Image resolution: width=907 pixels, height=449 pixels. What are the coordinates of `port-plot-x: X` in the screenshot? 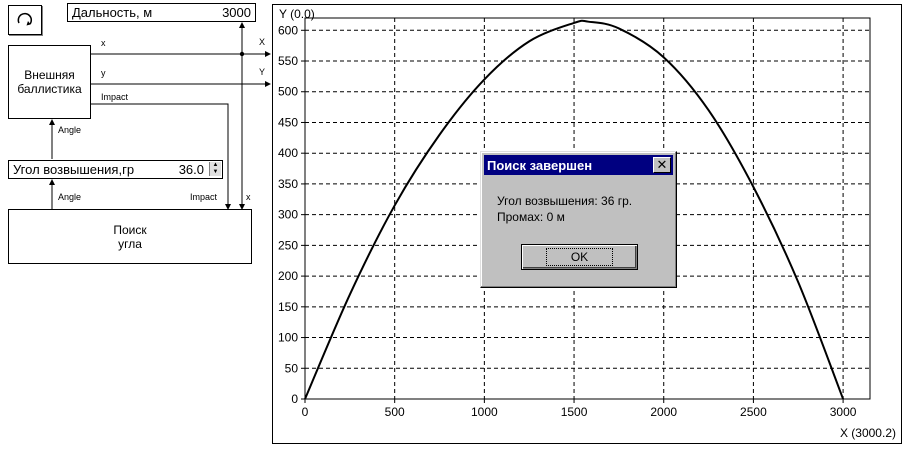 It's located at (262, 42).